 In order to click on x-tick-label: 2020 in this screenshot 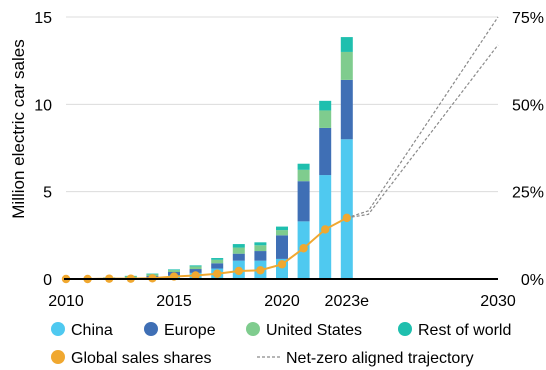, I will do `click(282, 301)`.